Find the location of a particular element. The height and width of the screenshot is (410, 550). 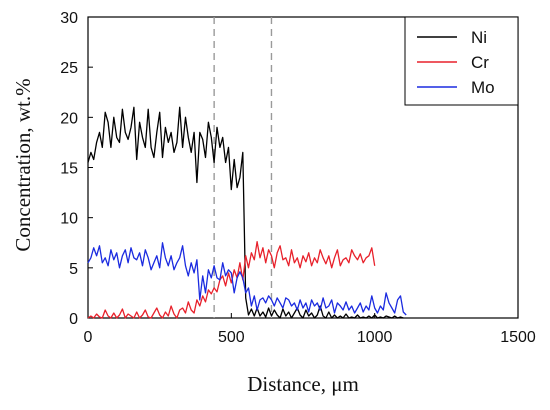

y-tick-label: 20 is located at coordinates (69, 118).